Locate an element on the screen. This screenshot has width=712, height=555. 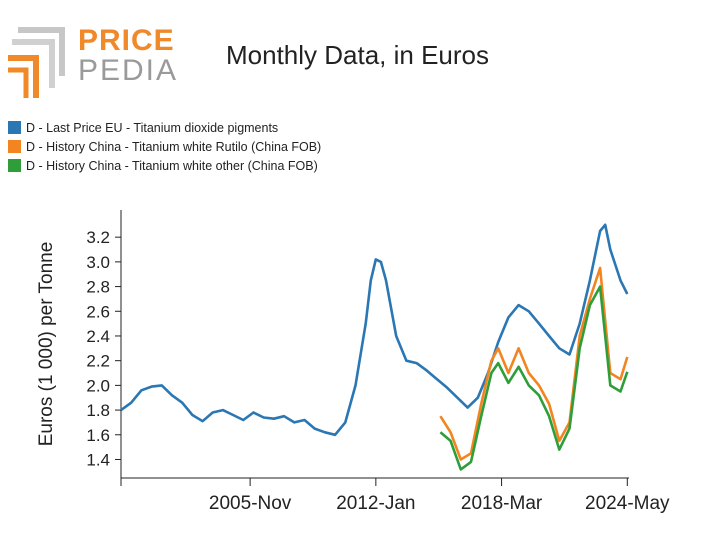
pricepedia-logo-mark is located at coordinates (36, 62).